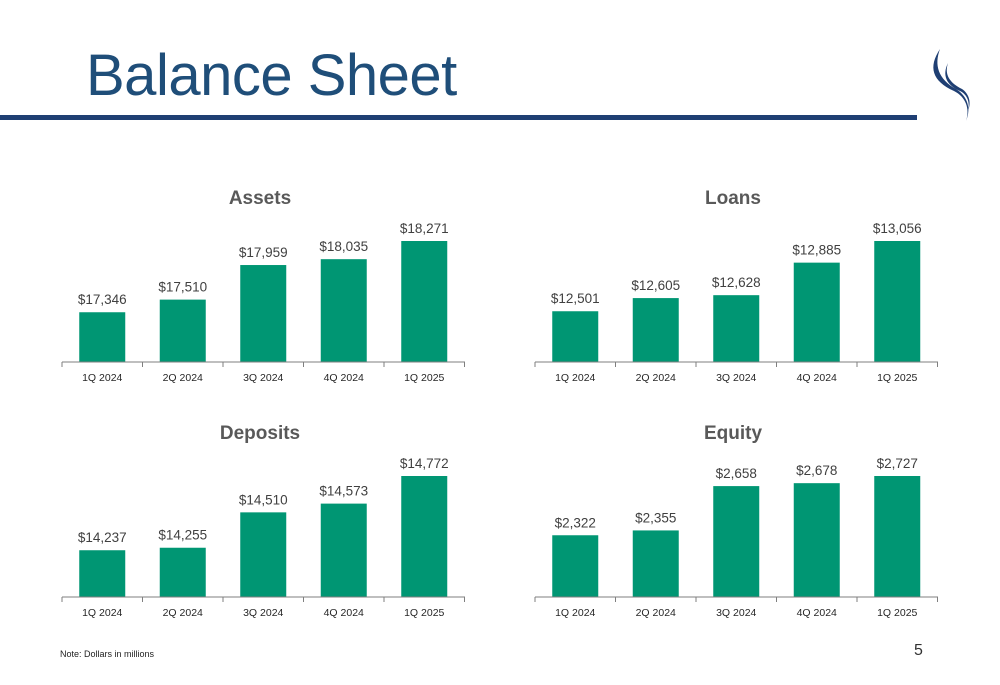 The image size is (1000, 685). Describe the element at coordinates (897, 463) in the screenshot. I see `data-label: $2,727` at that location.